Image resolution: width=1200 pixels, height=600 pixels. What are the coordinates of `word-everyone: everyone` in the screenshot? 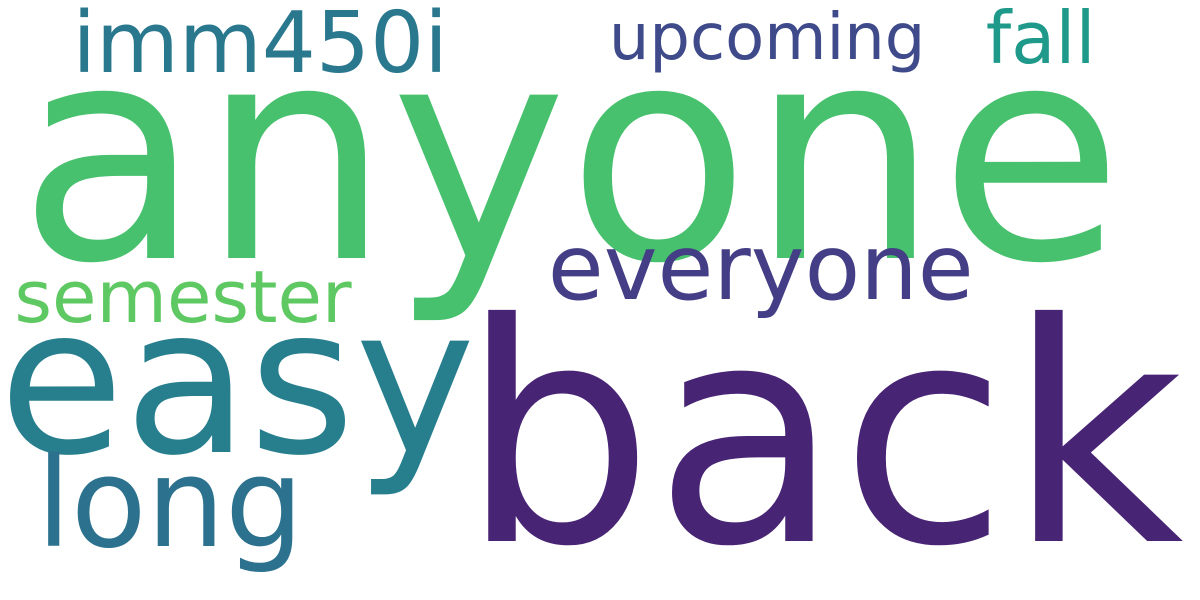 It's located at (760, 268).